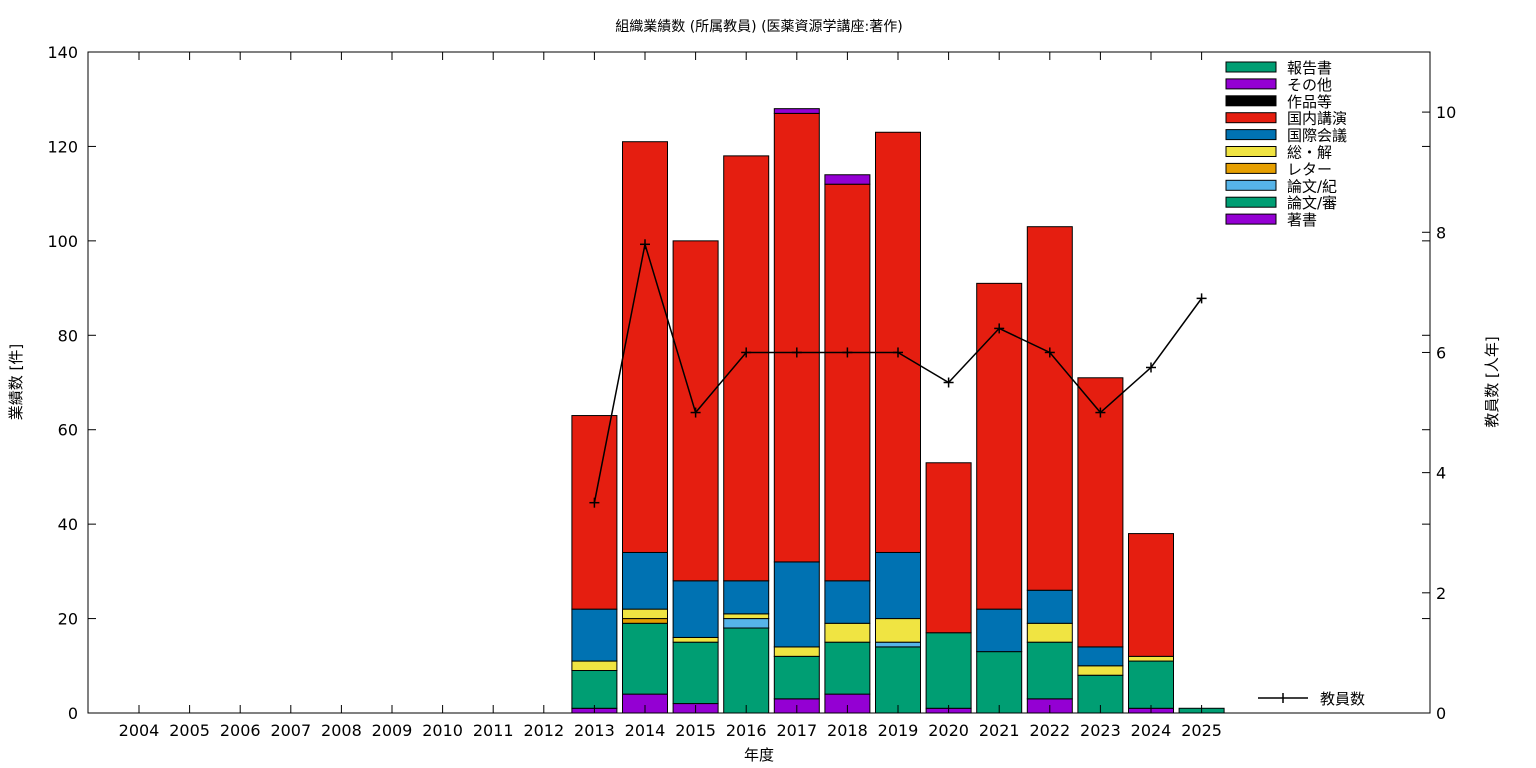 Image resolution: width=1536 pixels, height=768 pixels. I want to click on legend-label: 論文/紀, so click(1312, 186).